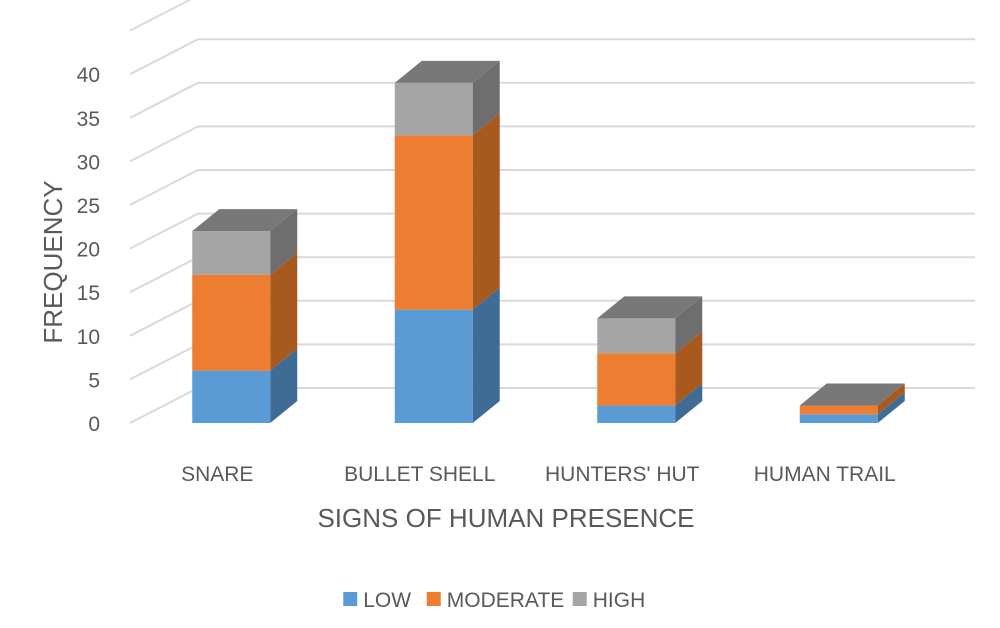 The height and width of the screenshot is (628, 1000). What do you see at coordinates (88, 293) in the screenshot?
I see `y-tick-label: 15` at bounding box center [88, 293].